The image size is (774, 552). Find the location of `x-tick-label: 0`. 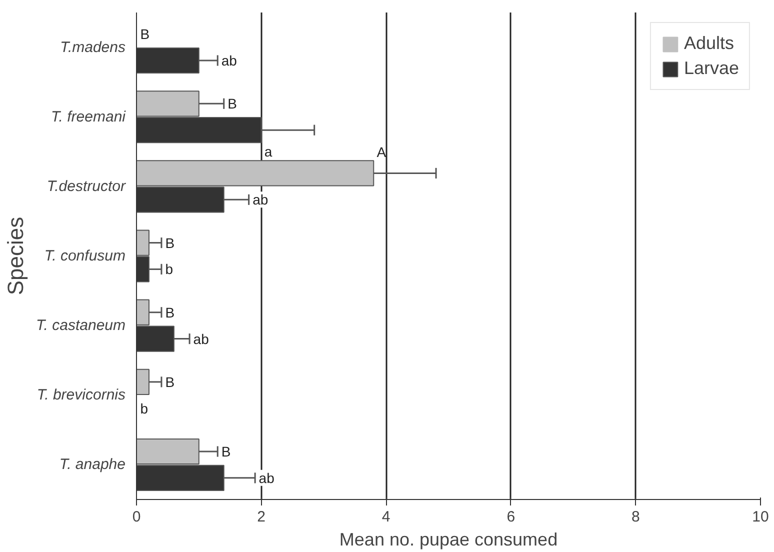

x-tick-label: 0 is located at coordinates (136, 517).